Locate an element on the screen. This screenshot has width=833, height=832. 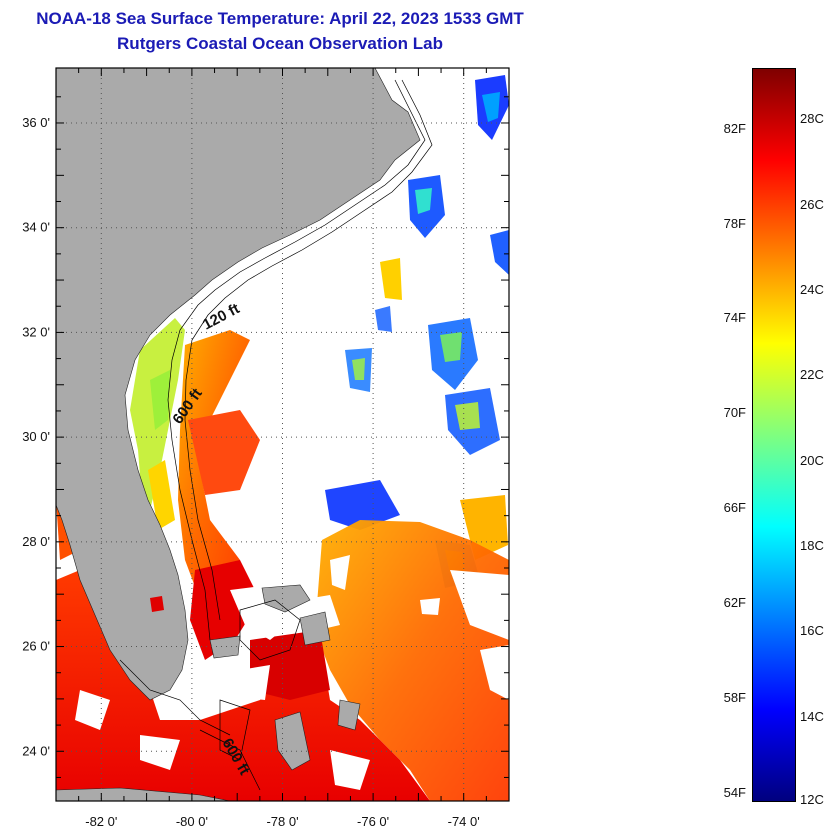
colorbar-celsius-label: 12C is located at coordinates (812, 799).